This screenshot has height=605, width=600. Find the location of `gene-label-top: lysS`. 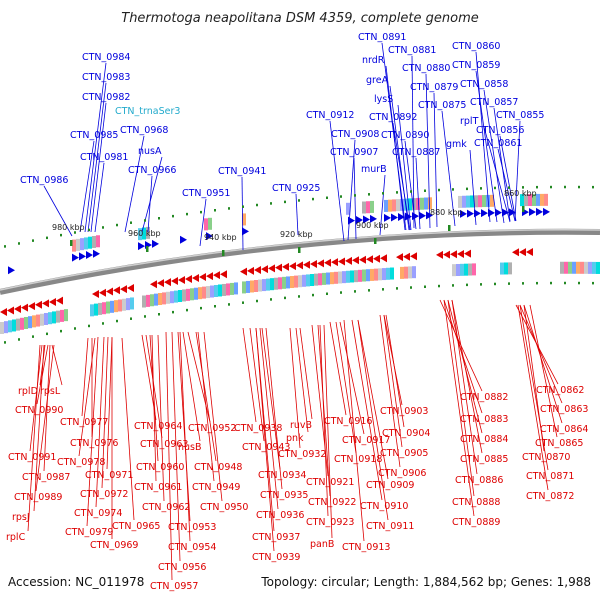

gene-label-top: lysS is located at coordinates (383, 99).